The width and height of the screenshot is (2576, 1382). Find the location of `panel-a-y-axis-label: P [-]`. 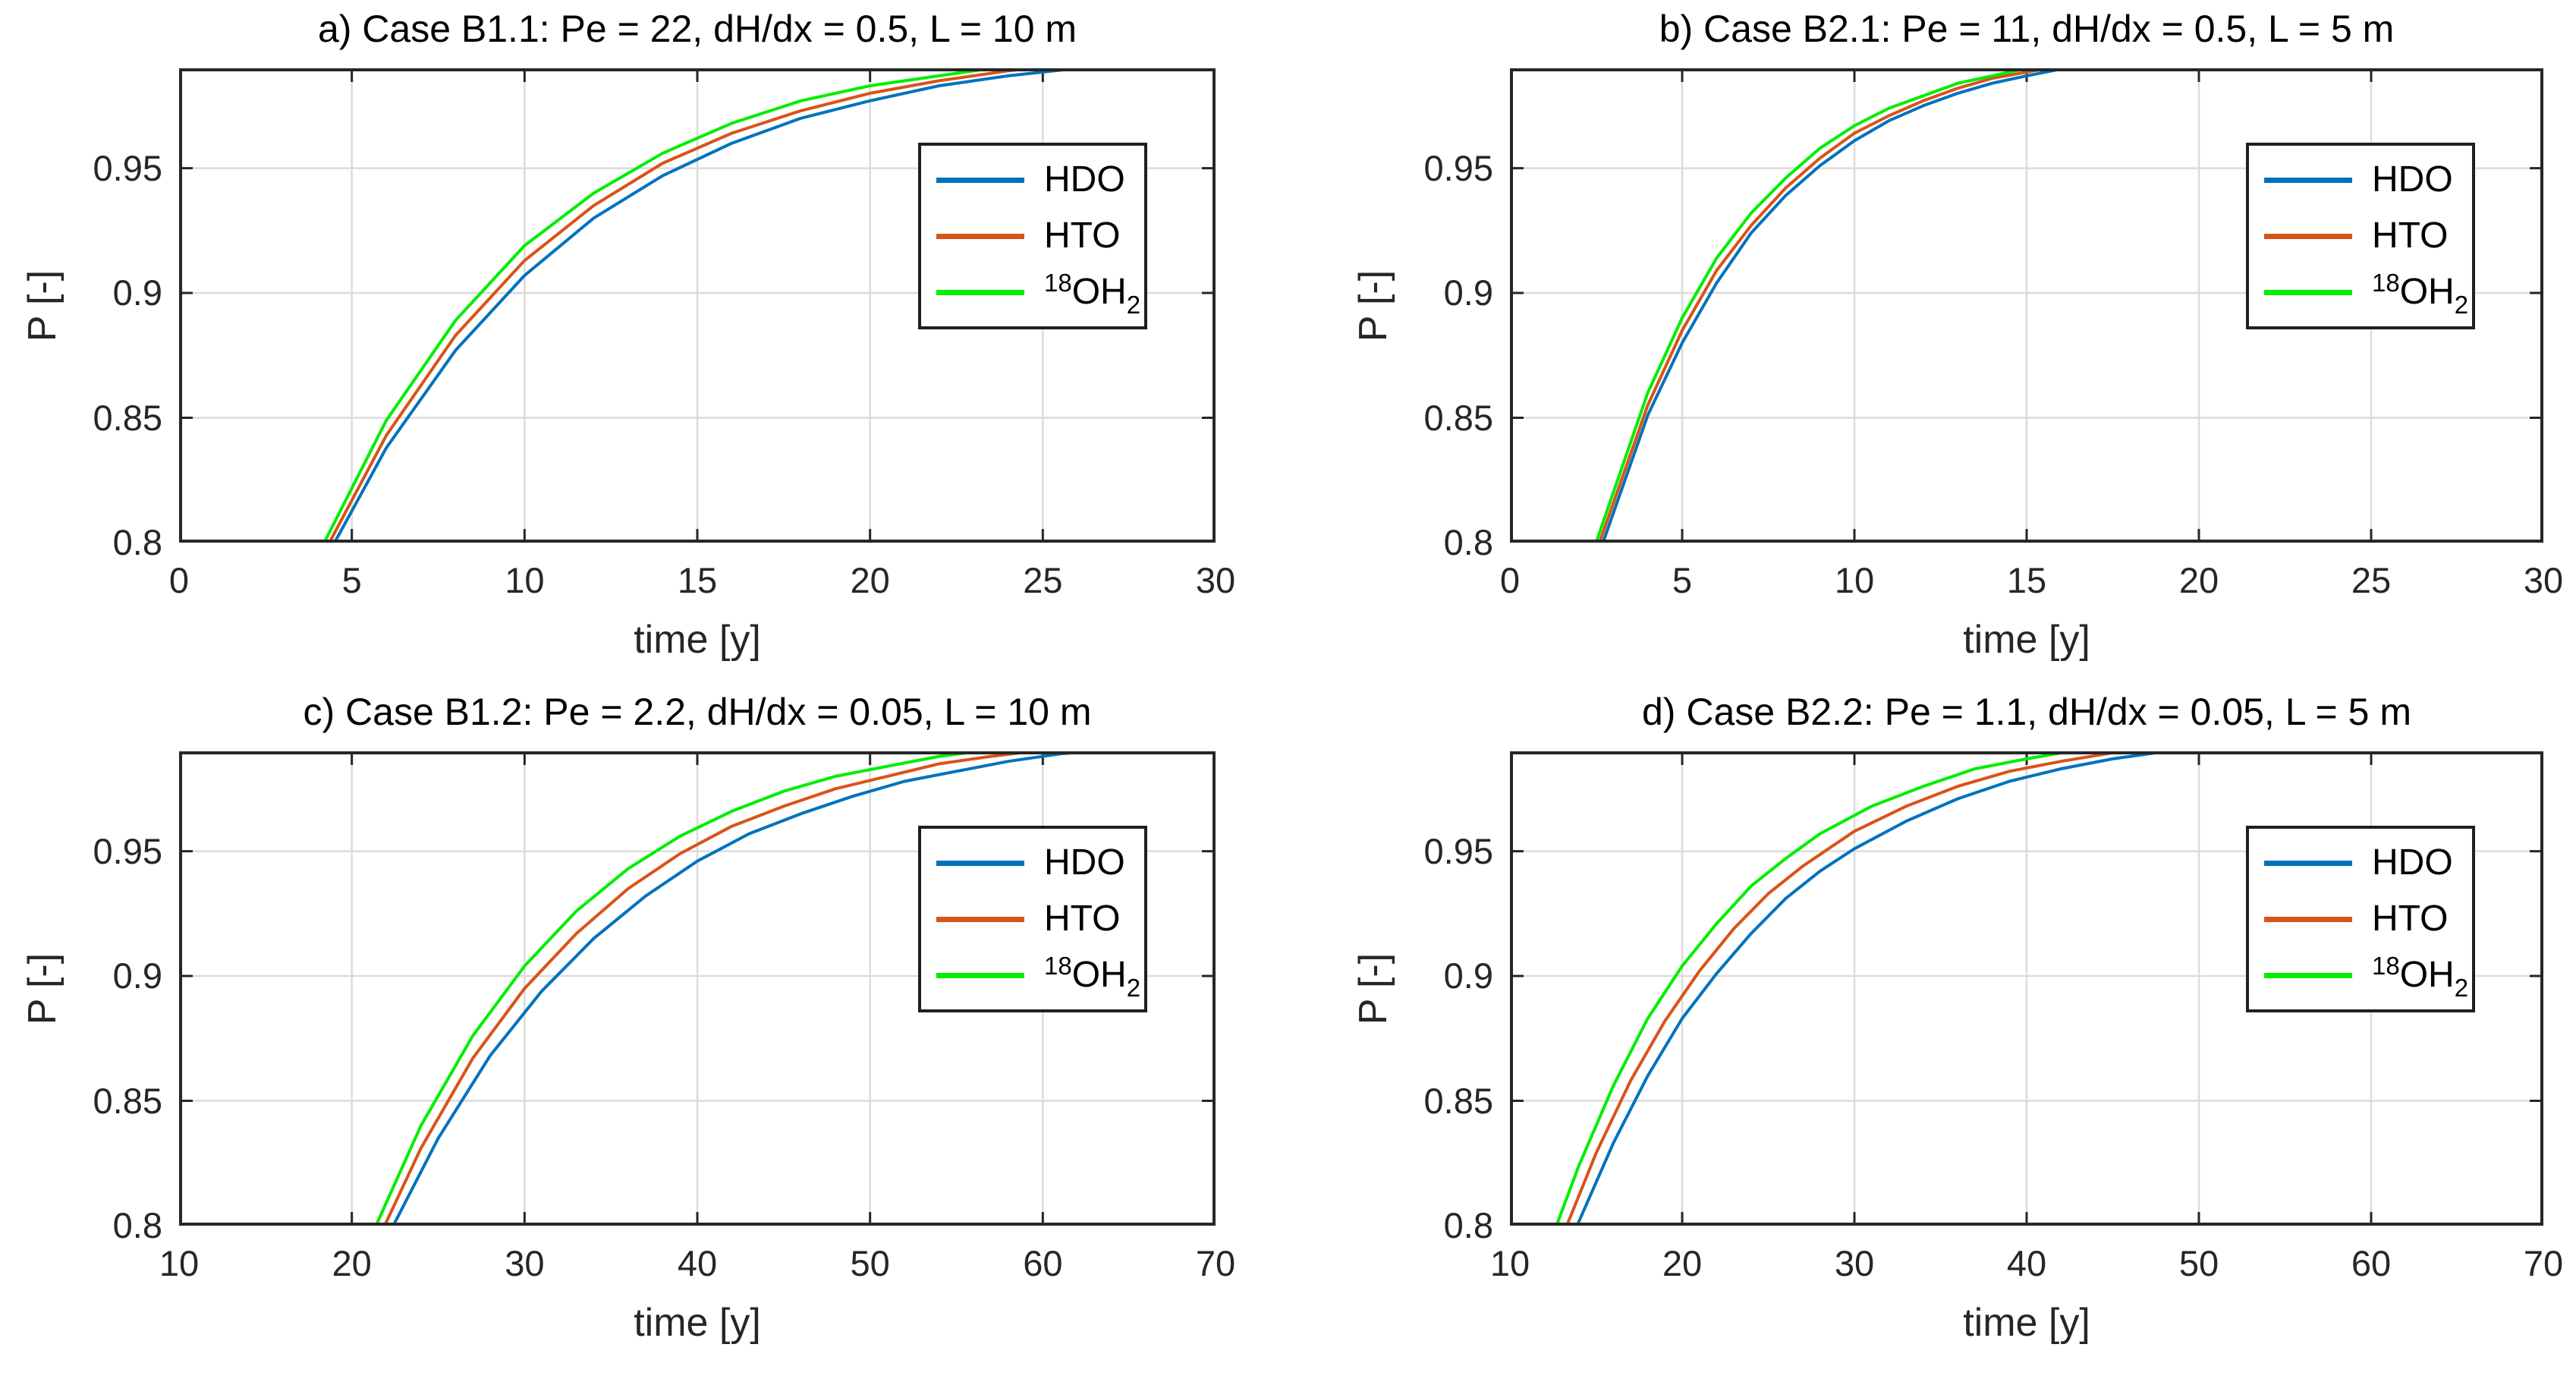

panel-a-y-axis-label: P [-] is located at coordinates (42, 305).